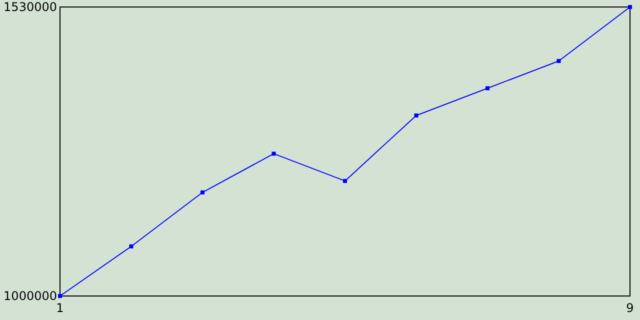 The height and width of the screenshot is (320, 640). Describe the element at coordinates (30, 296) in the screenshot. I see `y-tick-label: 1000000` at that location.